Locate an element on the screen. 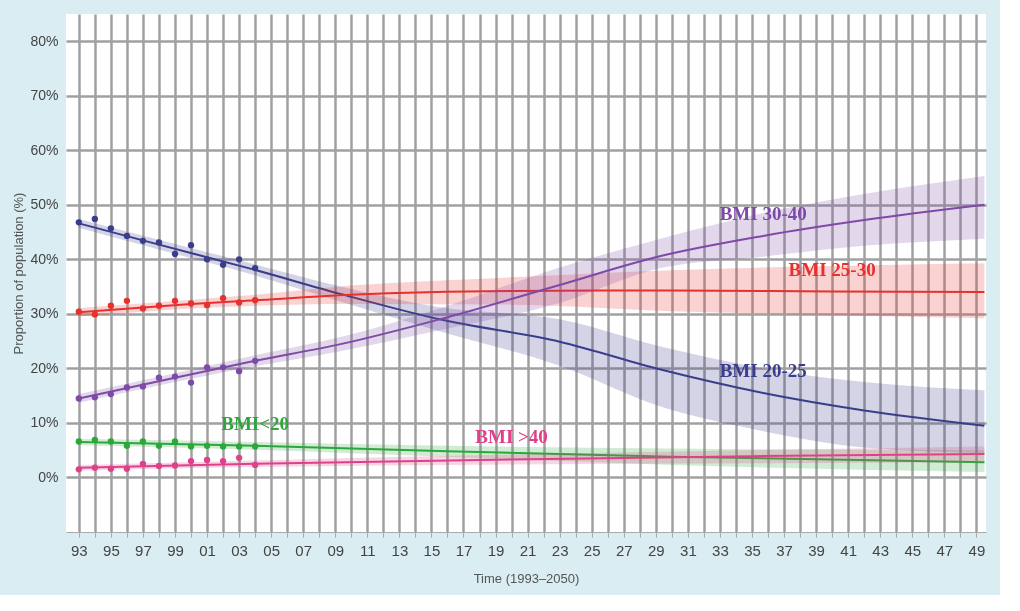  x-tick-label: 19 is located at coordinates (496, 550).